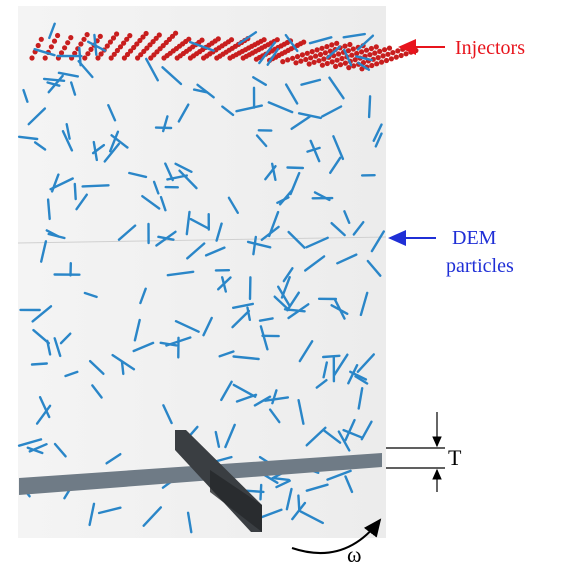  Describe the element at coordinates (415, 452) in the screenshot. I see `thickness-dimension` at that location.